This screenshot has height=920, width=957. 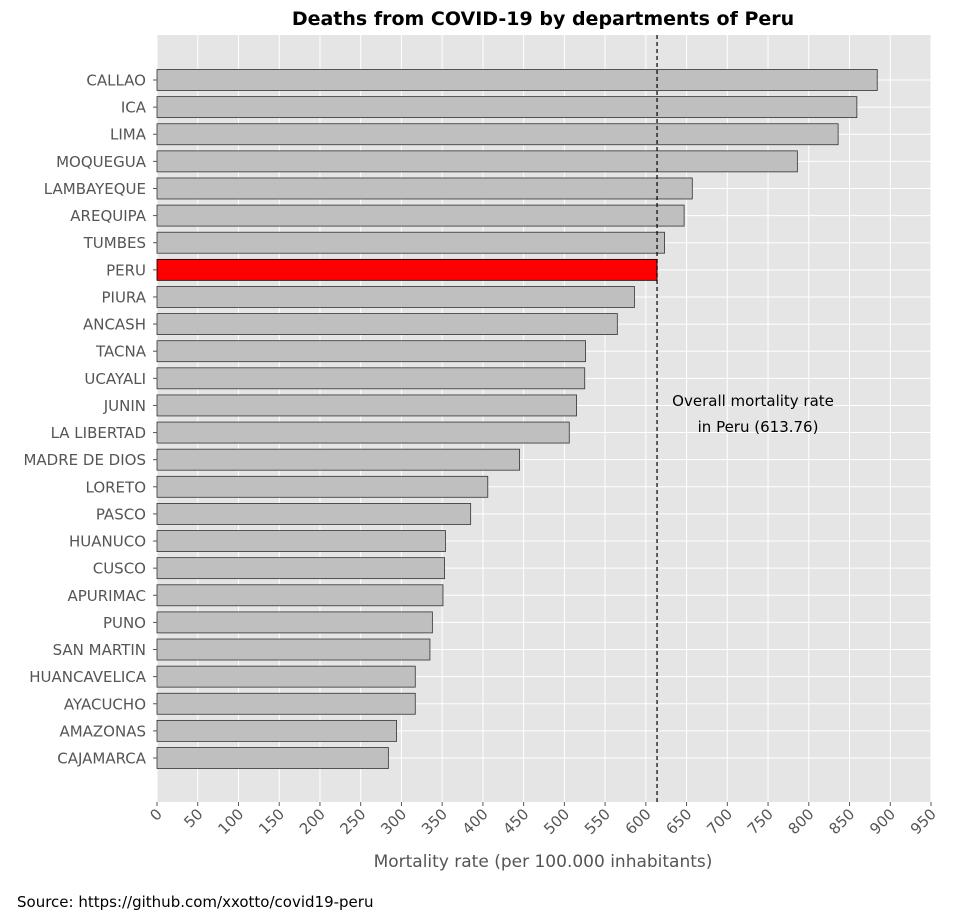 I want to click on bar-apurimac, so click(x=300, y=595).